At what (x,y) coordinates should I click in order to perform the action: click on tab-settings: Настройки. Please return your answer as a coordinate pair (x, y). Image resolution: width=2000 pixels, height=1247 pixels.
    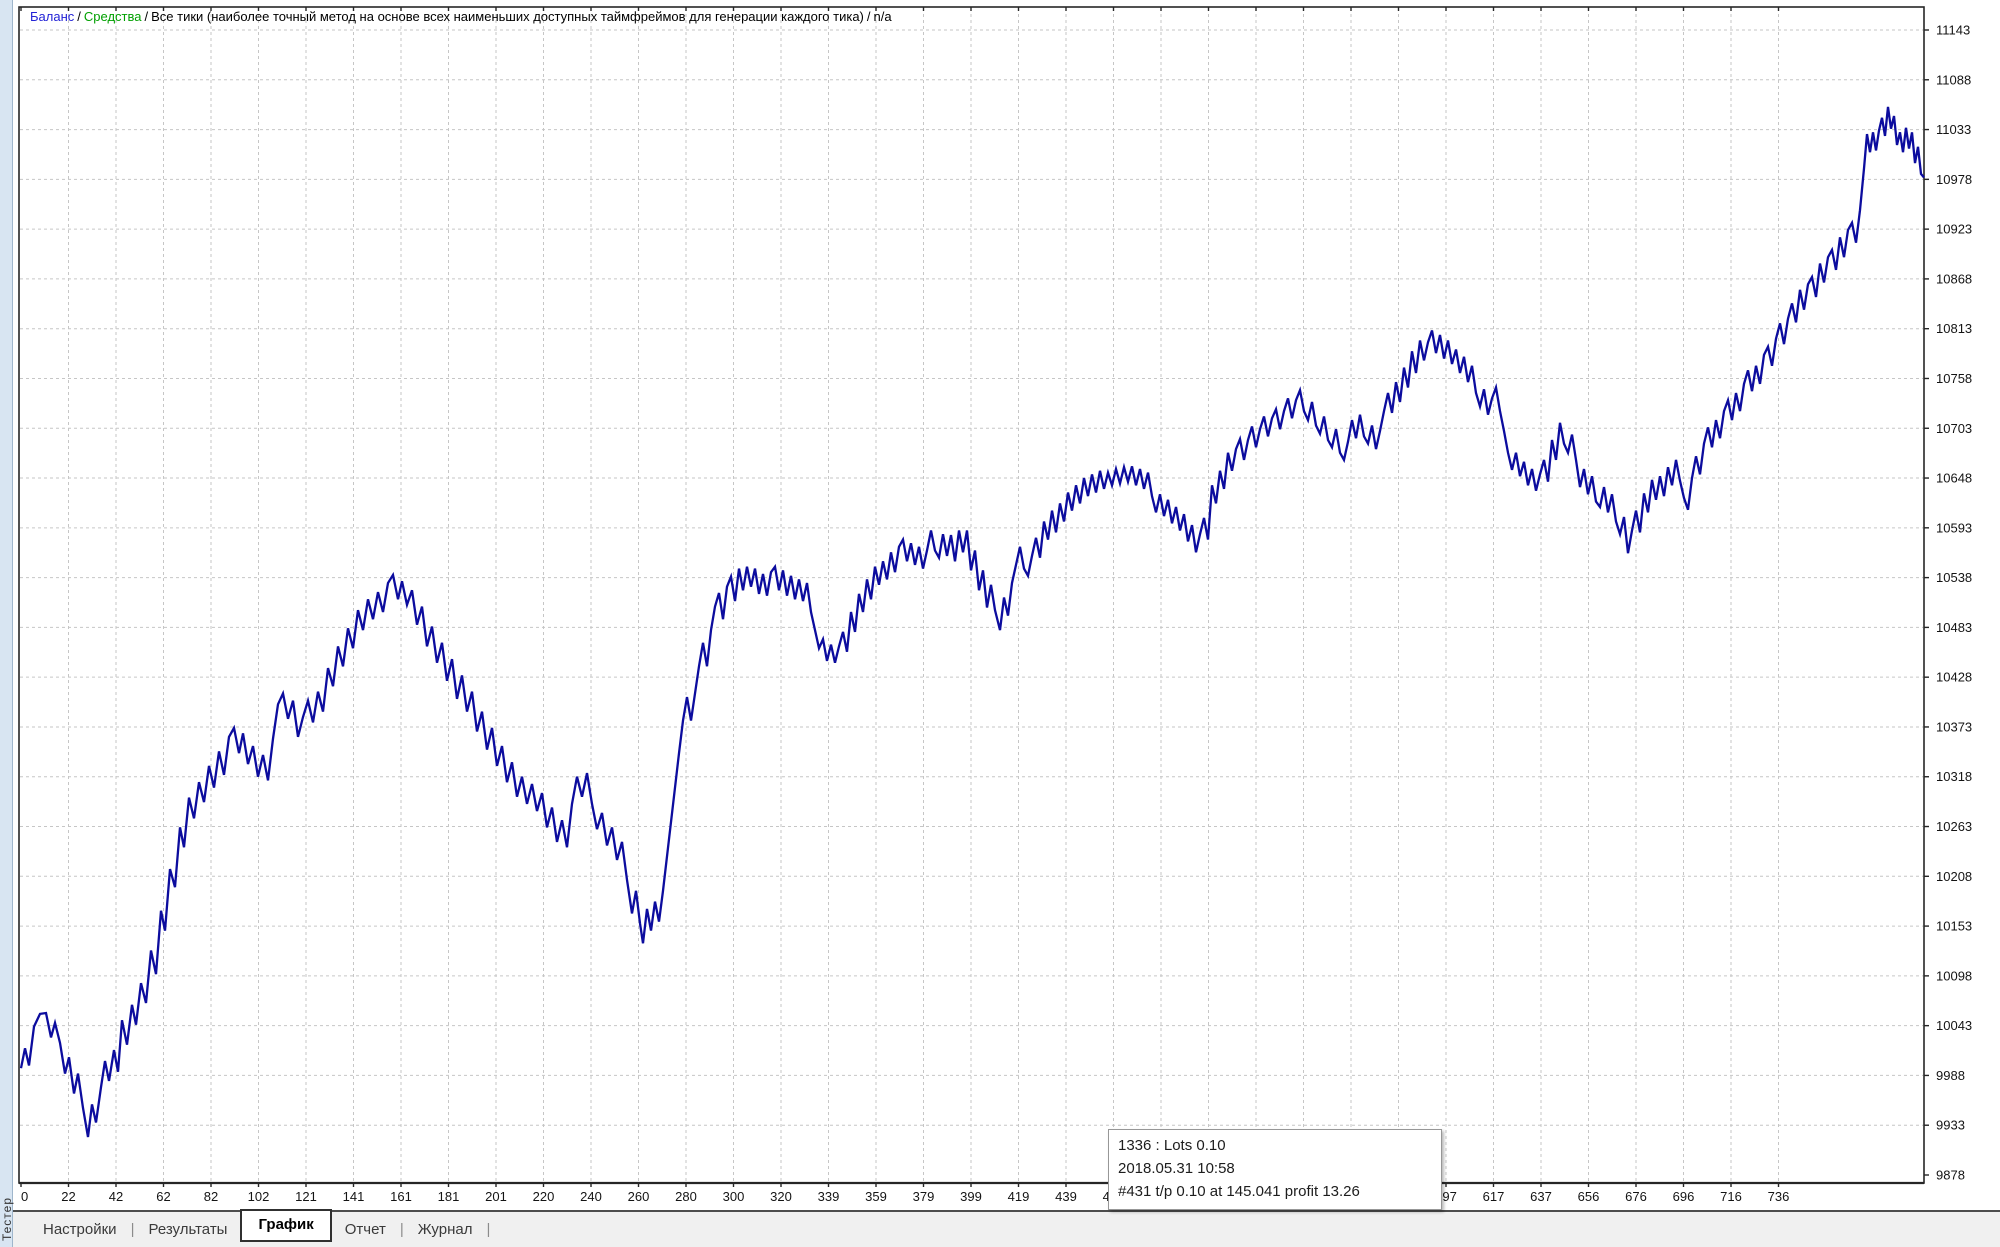
    Looking at the image, I should click on (80, 1229).